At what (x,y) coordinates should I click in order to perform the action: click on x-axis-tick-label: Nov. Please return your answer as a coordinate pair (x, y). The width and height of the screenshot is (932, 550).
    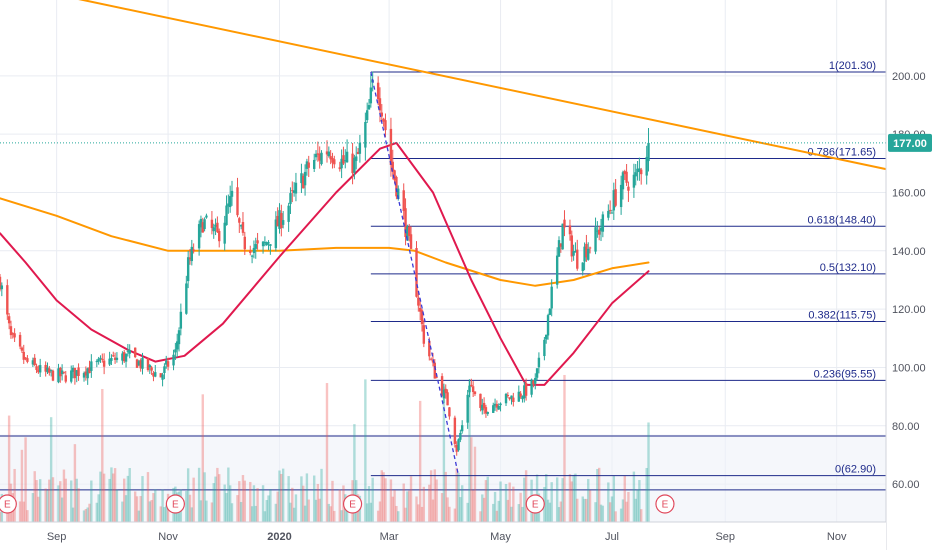
    Looking at the image, I should click on (837, 537).